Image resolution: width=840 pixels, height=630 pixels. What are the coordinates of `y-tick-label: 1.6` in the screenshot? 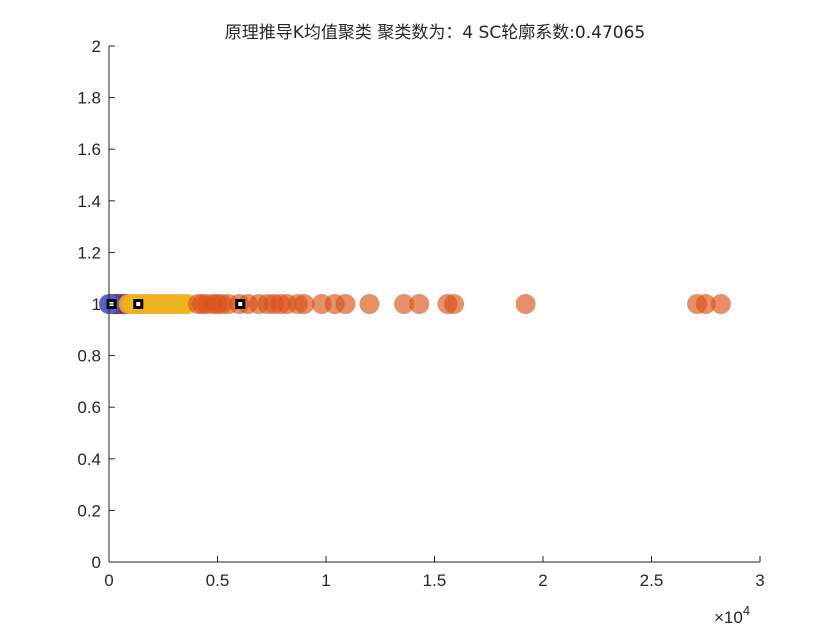 It's located at (89, 149).